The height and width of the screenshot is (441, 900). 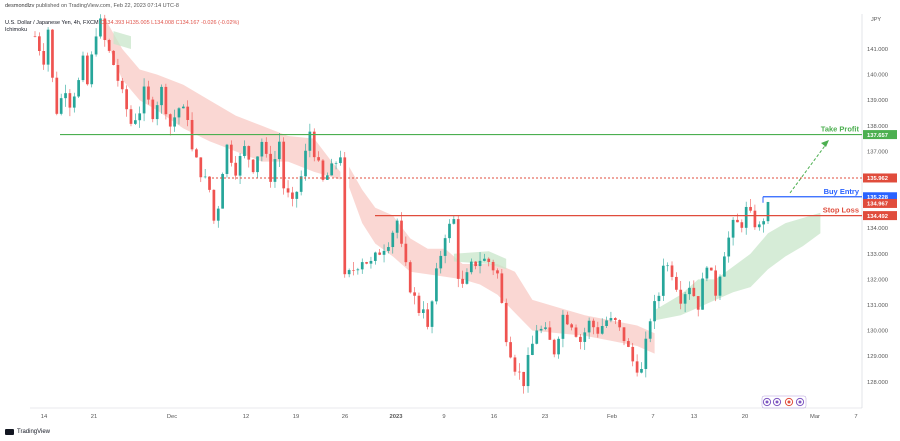 What do you see at coordinates (612, 417) in the screenshot?
I see `time-tick-label: Feb` at bounding box center [612, 417].